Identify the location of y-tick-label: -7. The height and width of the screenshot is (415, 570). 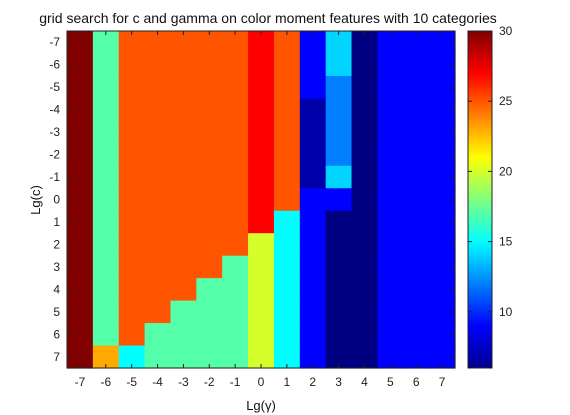
(54, 42).